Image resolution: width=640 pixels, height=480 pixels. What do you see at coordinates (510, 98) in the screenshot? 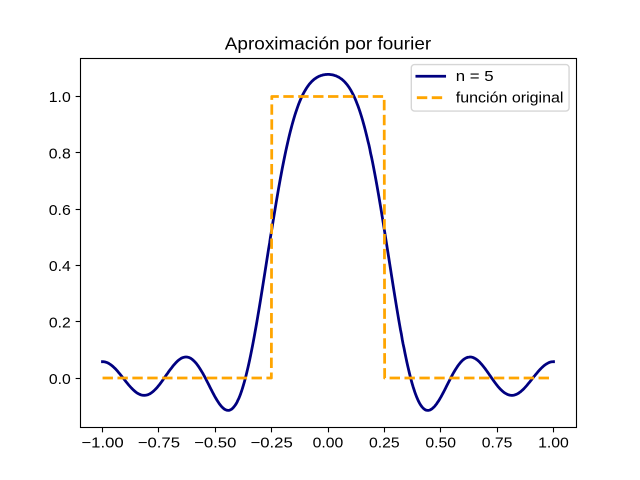
I see `svg-text: función original` at bounding box center [510, 98].